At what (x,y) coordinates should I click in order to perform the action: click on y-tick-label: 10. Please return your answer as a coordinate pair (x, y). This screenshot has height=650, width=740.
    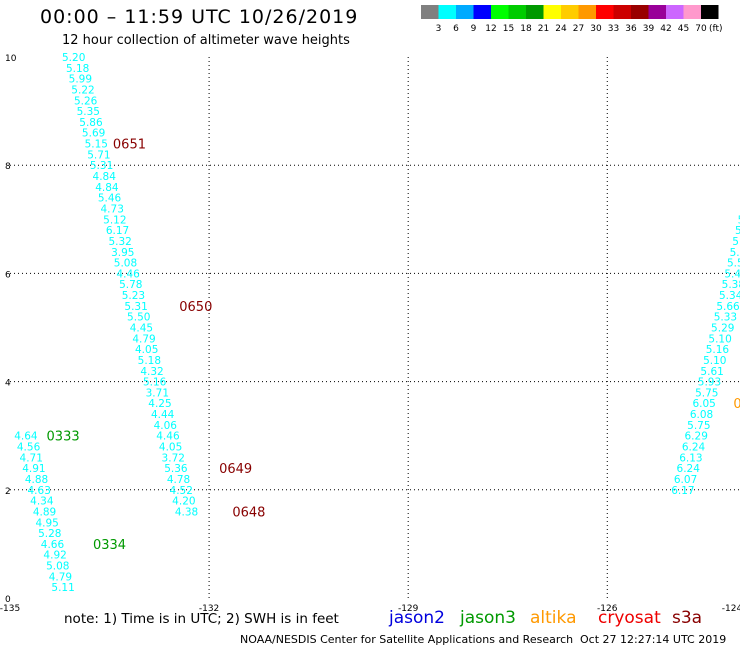
    Looking at the image, I should click on (11, 59).